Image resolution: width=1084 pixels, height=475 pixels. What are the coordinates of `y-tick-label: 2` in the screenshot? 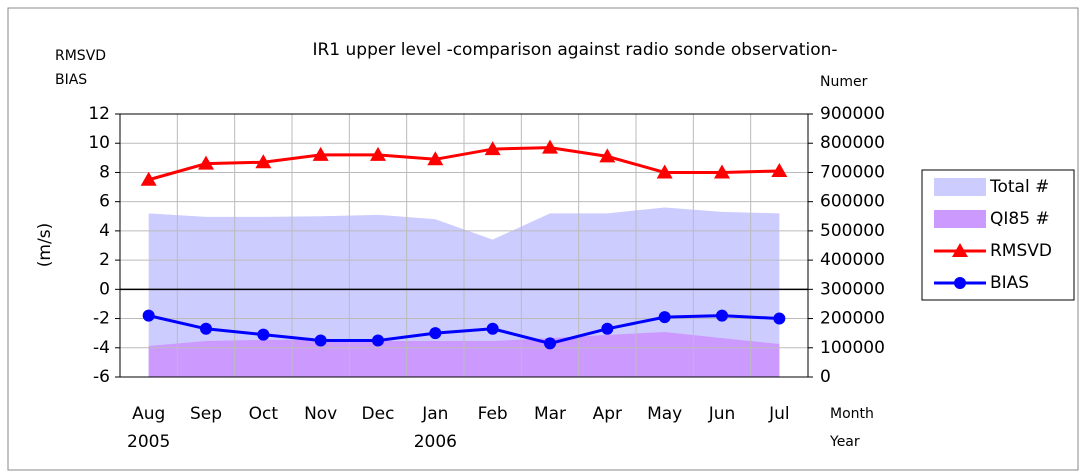 It's located at (104, 260).